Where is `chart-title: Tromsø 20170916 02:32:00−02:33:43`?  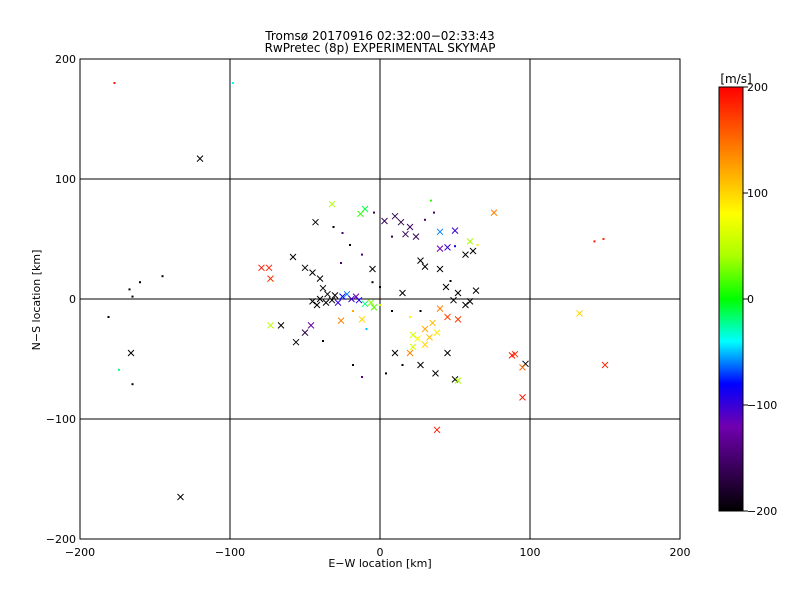
chart-title: Tromsø 20170916 02:32:00−02:33:43 is located at coordinates (379, 36).